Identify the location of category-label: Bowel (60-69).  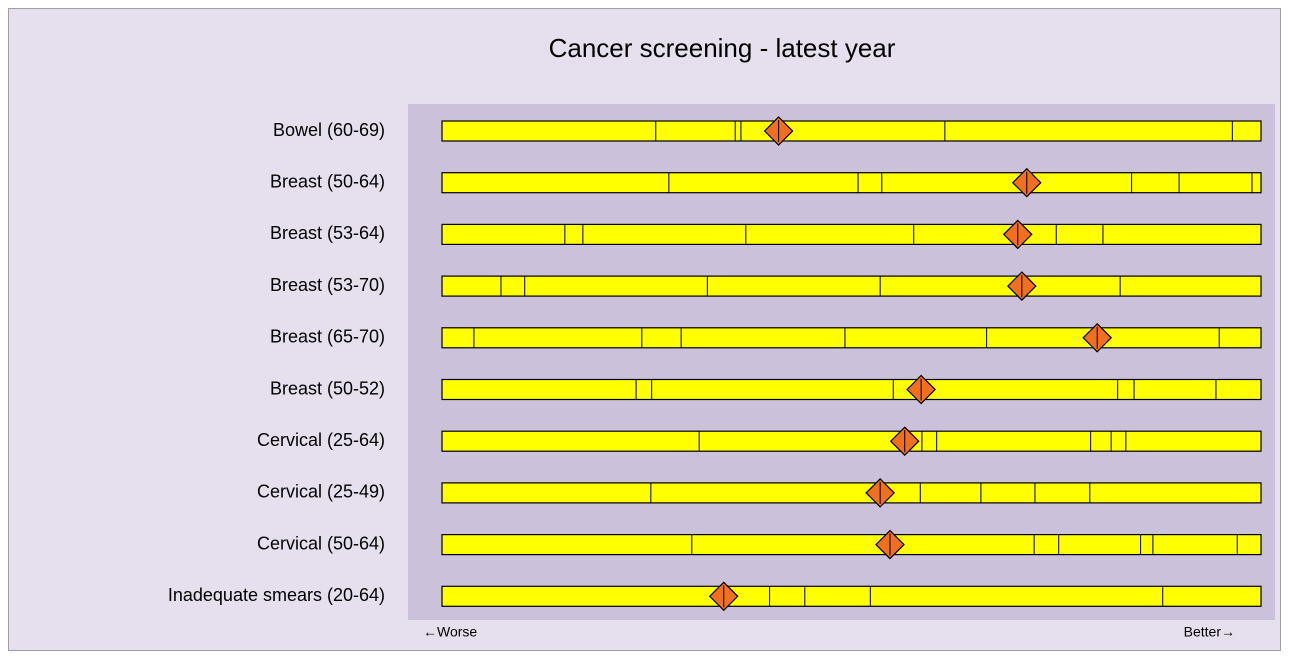
(329, 130).